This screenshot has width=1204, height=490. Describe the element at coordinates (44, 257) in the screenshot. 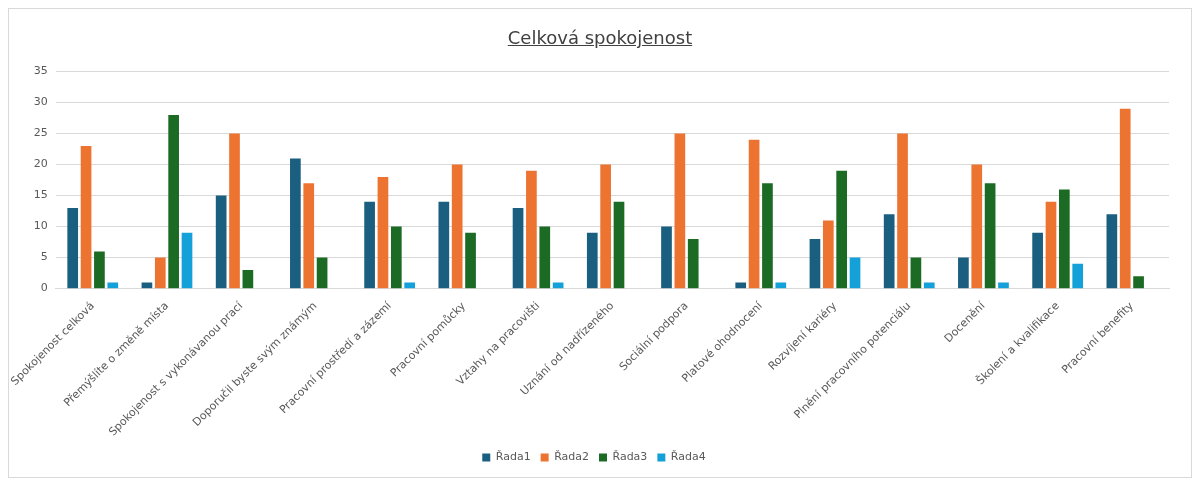

I see `y-tick-label: 5` at that location.